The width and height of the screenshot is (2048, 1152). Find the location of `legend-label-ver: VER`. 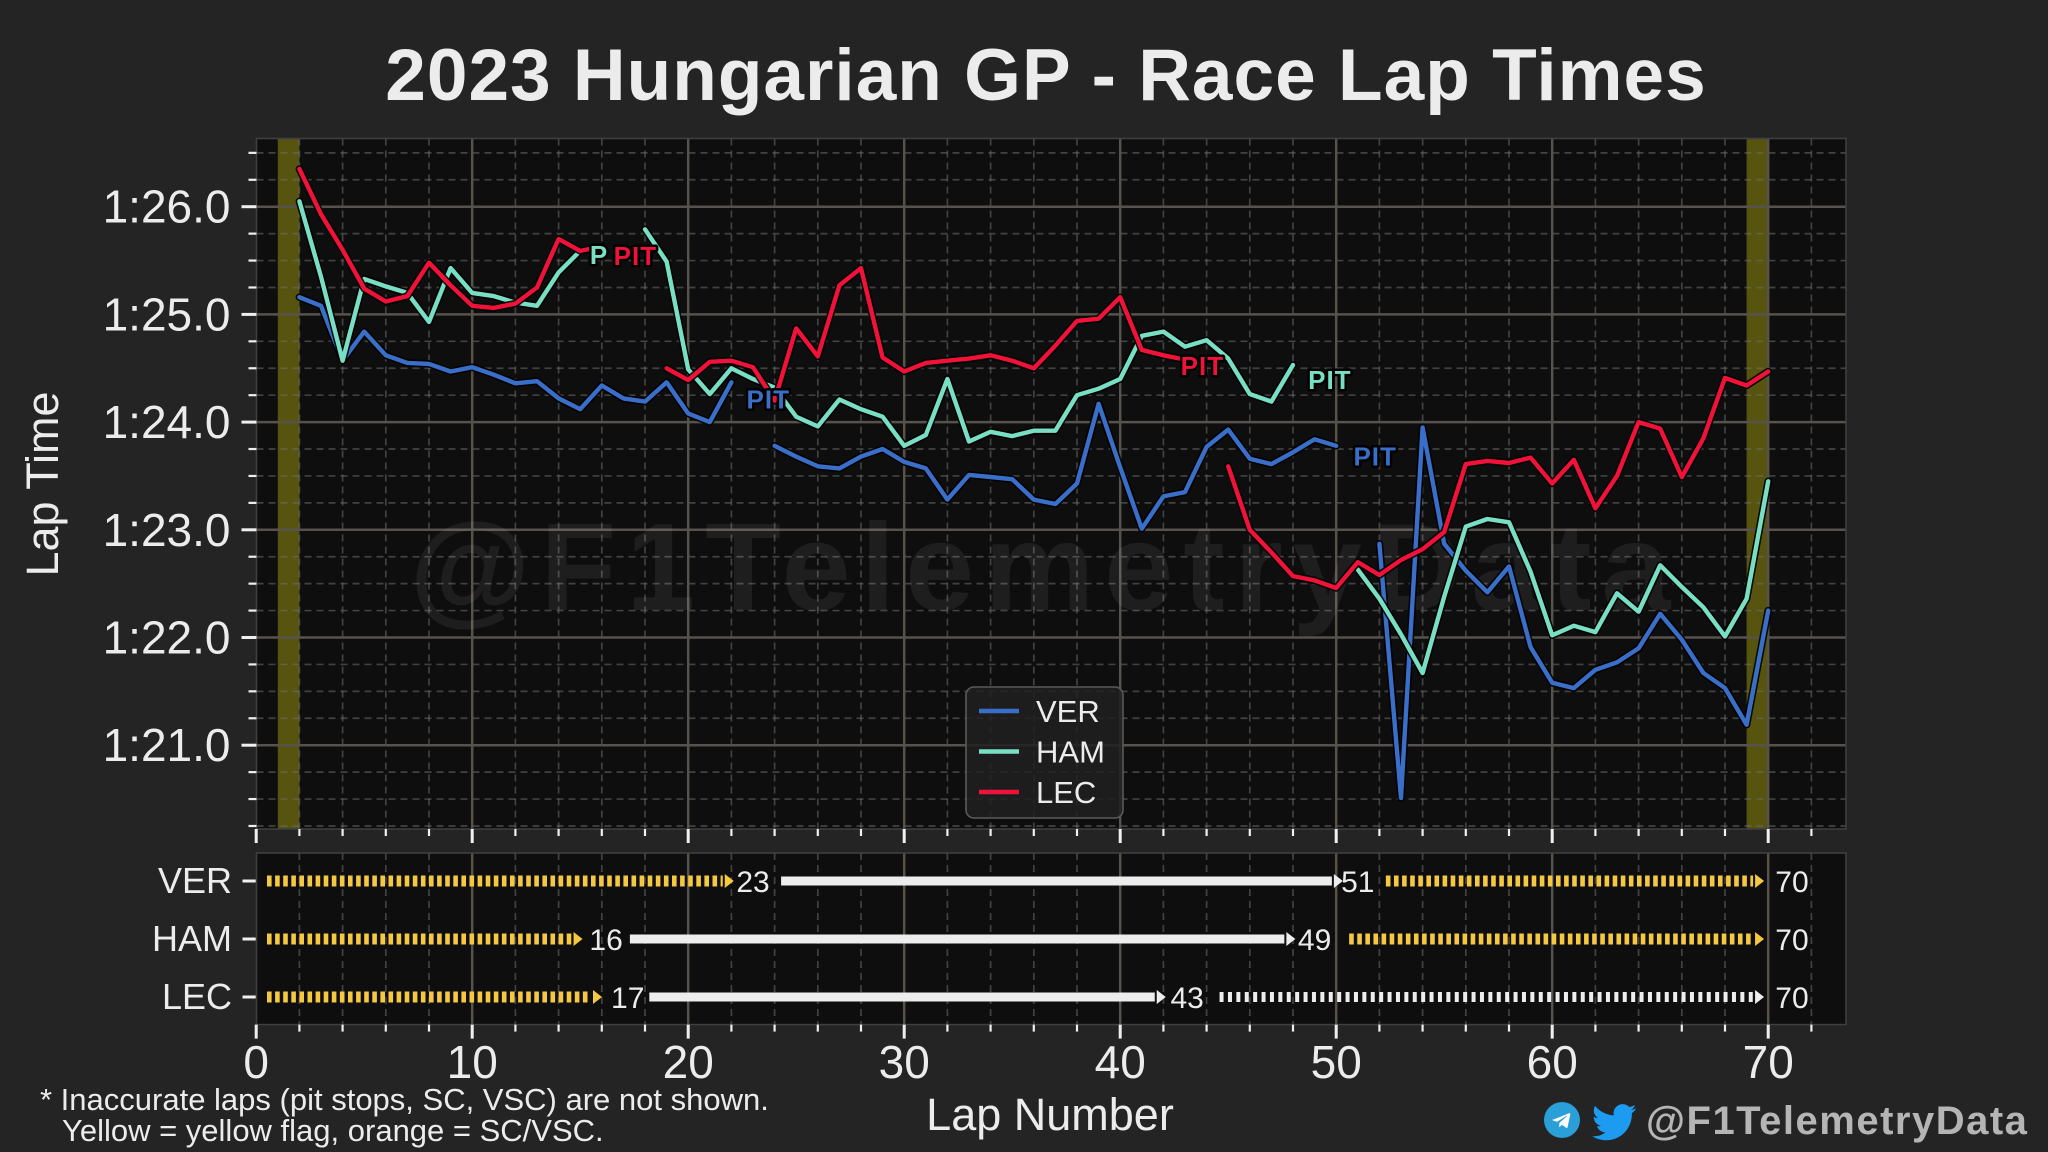

legend-label-ver: VER is located at coordinates (1068, 711).